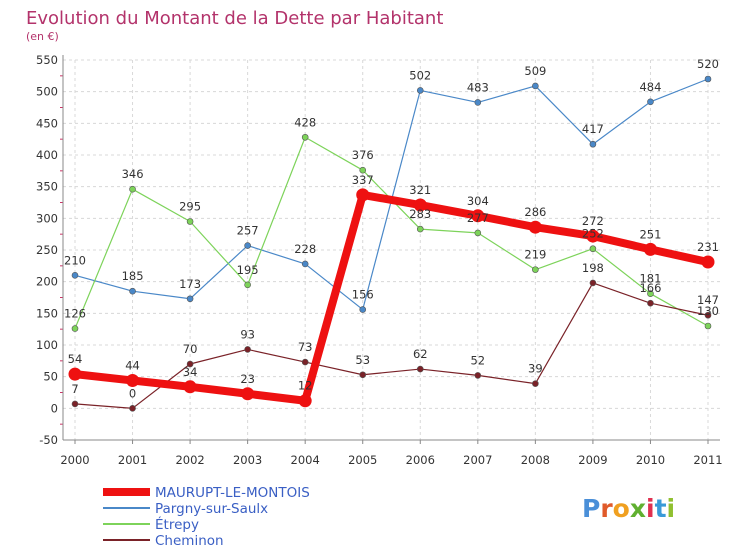 This screenshot has width=750, height=550. Describe the element at coordinates (190, 372) in the screenshot. I see `data-label: 34` at that location.